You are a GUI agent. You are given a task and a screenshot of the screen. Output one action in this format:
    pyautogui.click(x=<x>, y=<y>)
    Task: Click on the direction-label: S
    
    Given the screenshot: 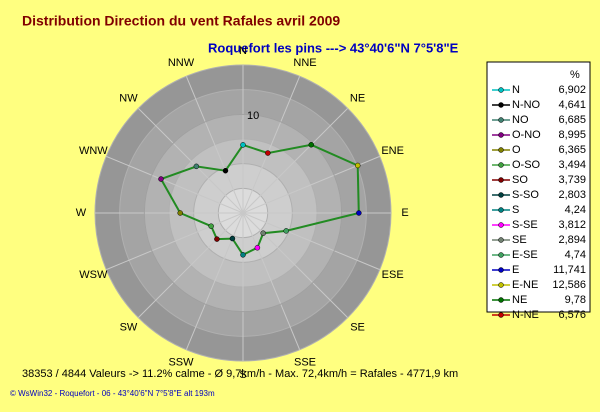 What is the action you would take?
    pyautogui.click(x=242, y=375)
    